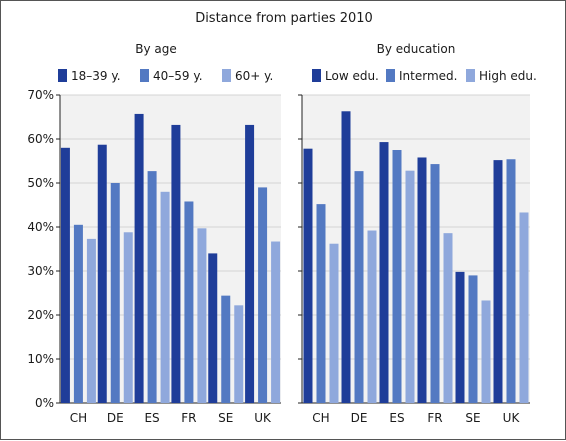  I want to click on y-tick-label: 70%, so click(40, 95).